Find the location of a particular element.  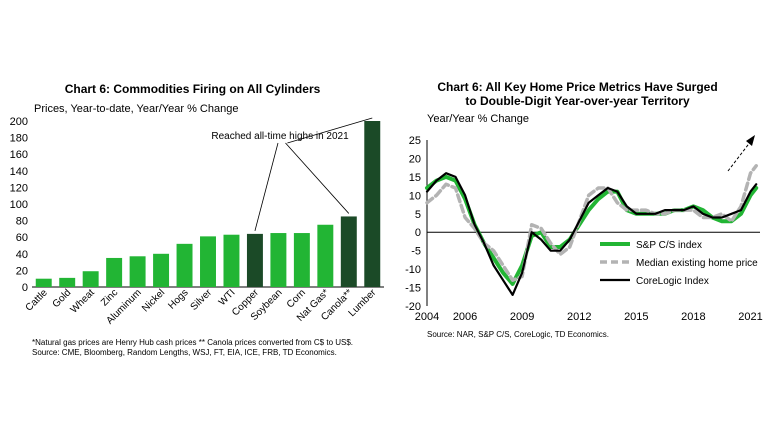

y-tick-label: 120 is located at coordinates (19, 188).